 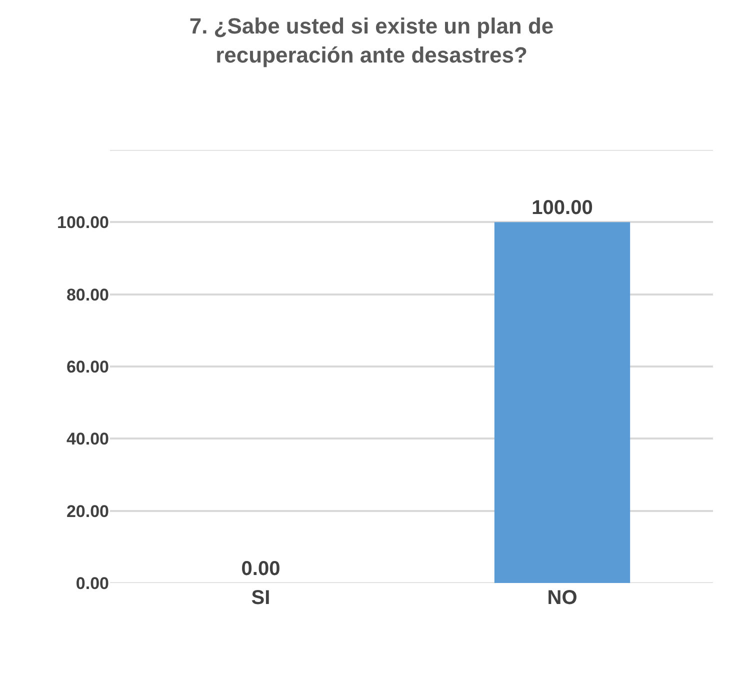 I want to click on x-tick-label: NO, so click(x=562, y=598).